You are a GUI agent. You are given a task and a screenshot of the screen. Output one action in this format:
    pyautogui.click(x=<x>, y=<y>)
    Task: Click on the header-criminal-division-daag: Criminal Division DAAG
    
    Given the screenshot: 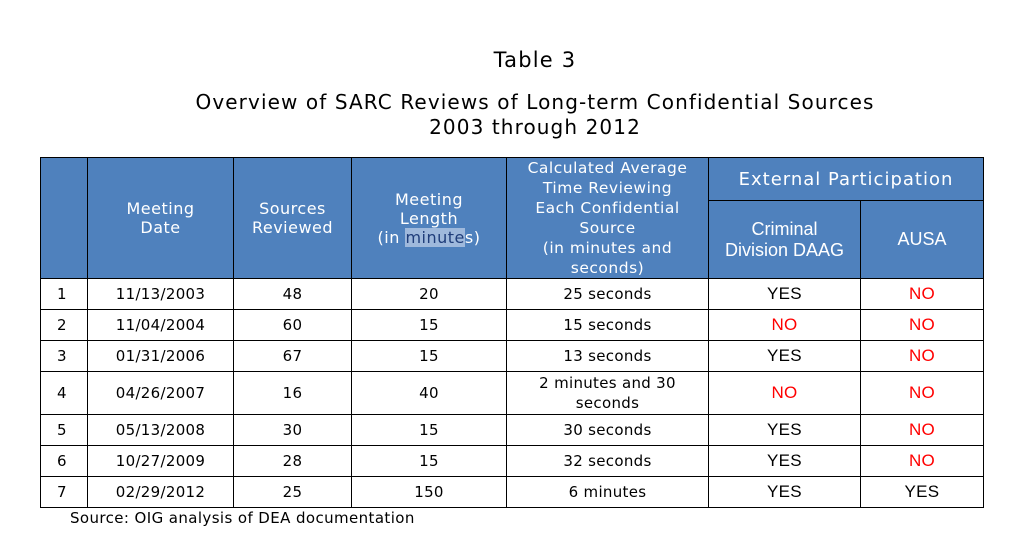 What is the action you would take?
    pyautogui.click(x=784, y=239)
    